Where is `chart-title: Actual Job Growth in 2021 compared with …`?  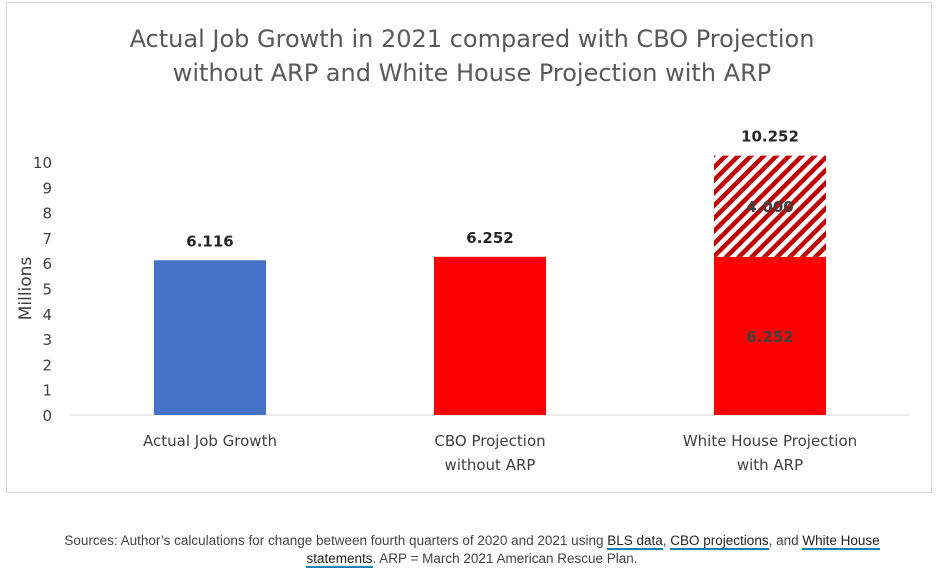
chart-title: Actual Job Growth in 2021 compared with … is located at coordinates (472, 56).